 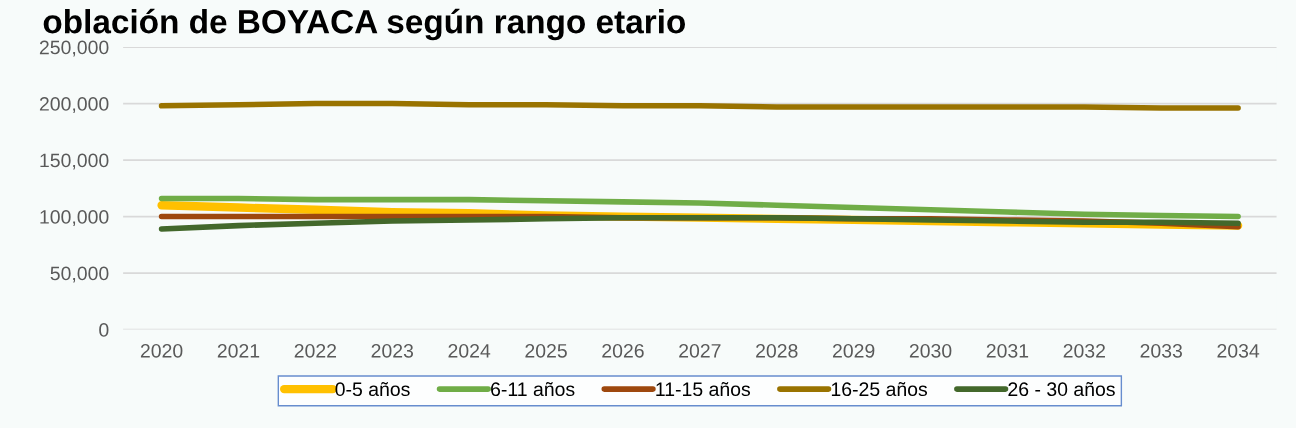 What do you see at coordinates (1061, 389) in the screenshot?
I see `legend-label: 26 - 30 años` at bounding box center [1061, 389].